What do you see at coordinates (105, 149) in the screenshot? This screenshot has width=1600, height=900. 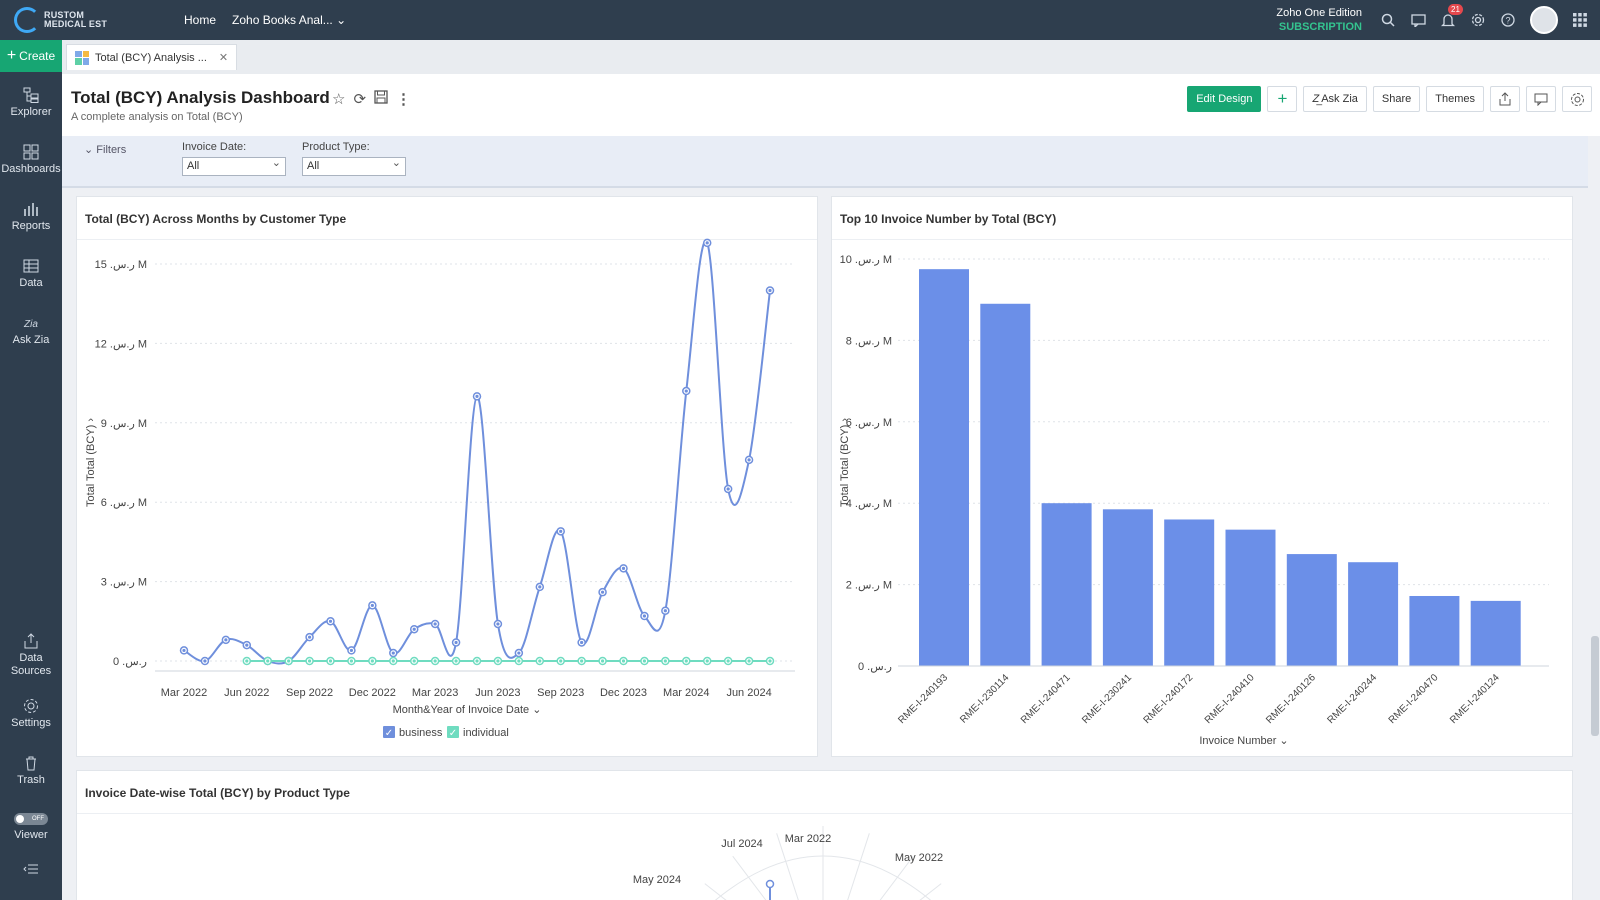 I see `filters-toggle: ⌄ Filters` at bounding box center [105, 149].